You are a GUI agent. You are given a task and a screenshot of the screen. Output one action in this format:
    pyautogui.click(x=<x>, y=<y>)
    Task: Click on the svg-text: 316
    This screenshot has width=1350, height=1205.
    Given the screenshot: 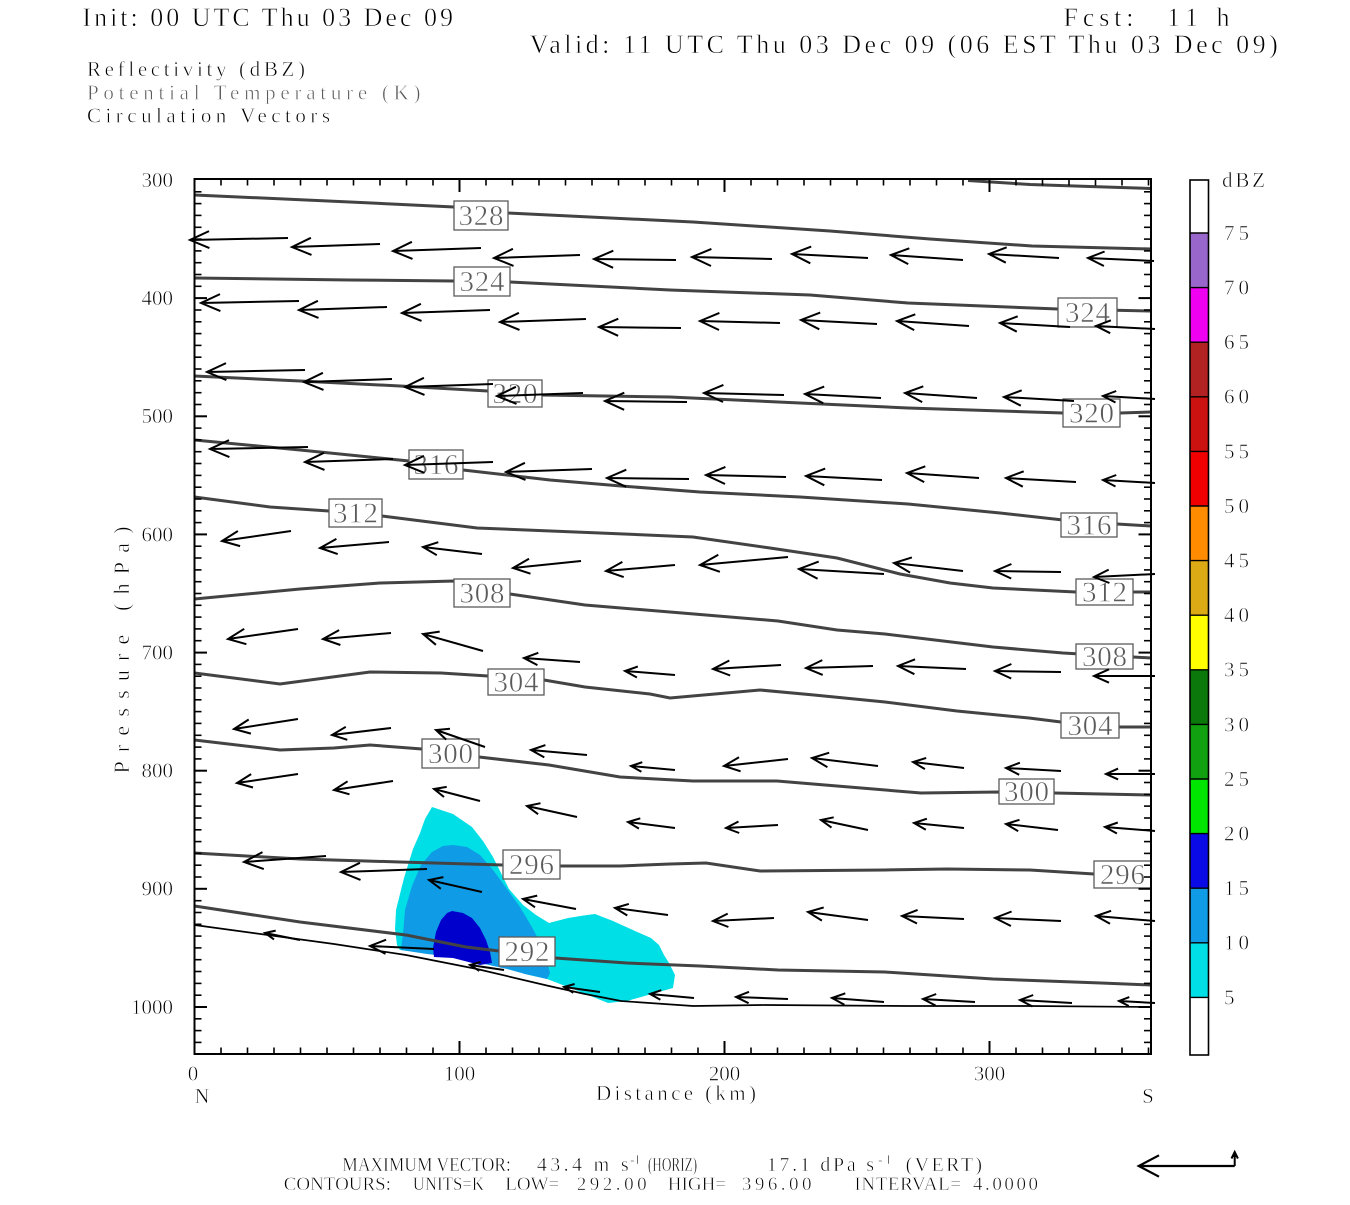 What is the action you would take?
    pyautogui.click(x=1089, y=526)
    